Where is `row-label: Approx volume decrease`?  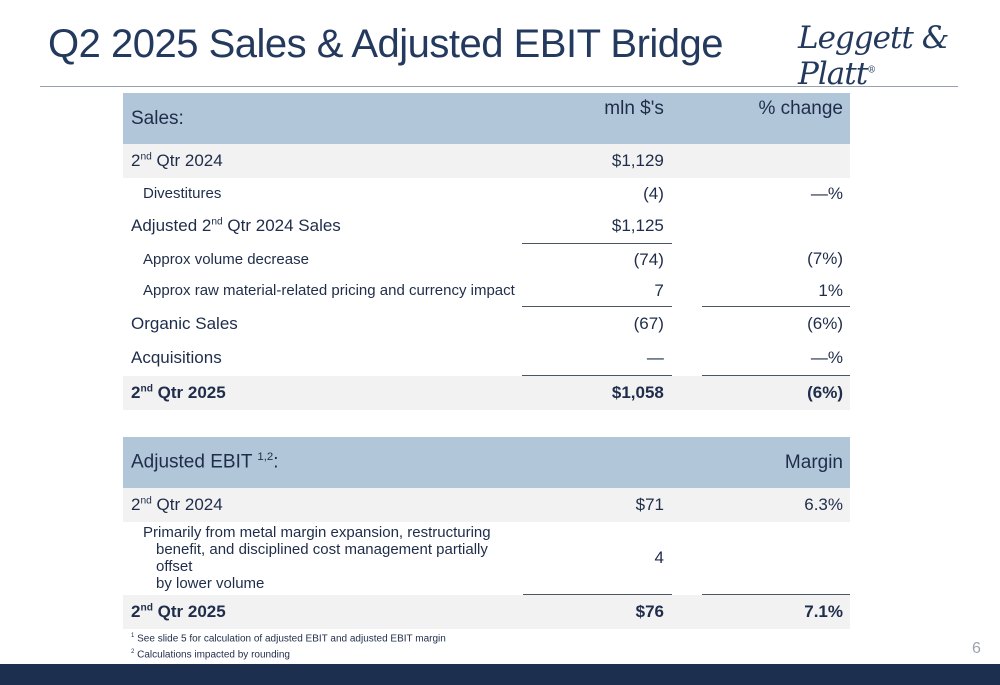 row-label: Approx volume decrease is located at coordinates (226, 259).